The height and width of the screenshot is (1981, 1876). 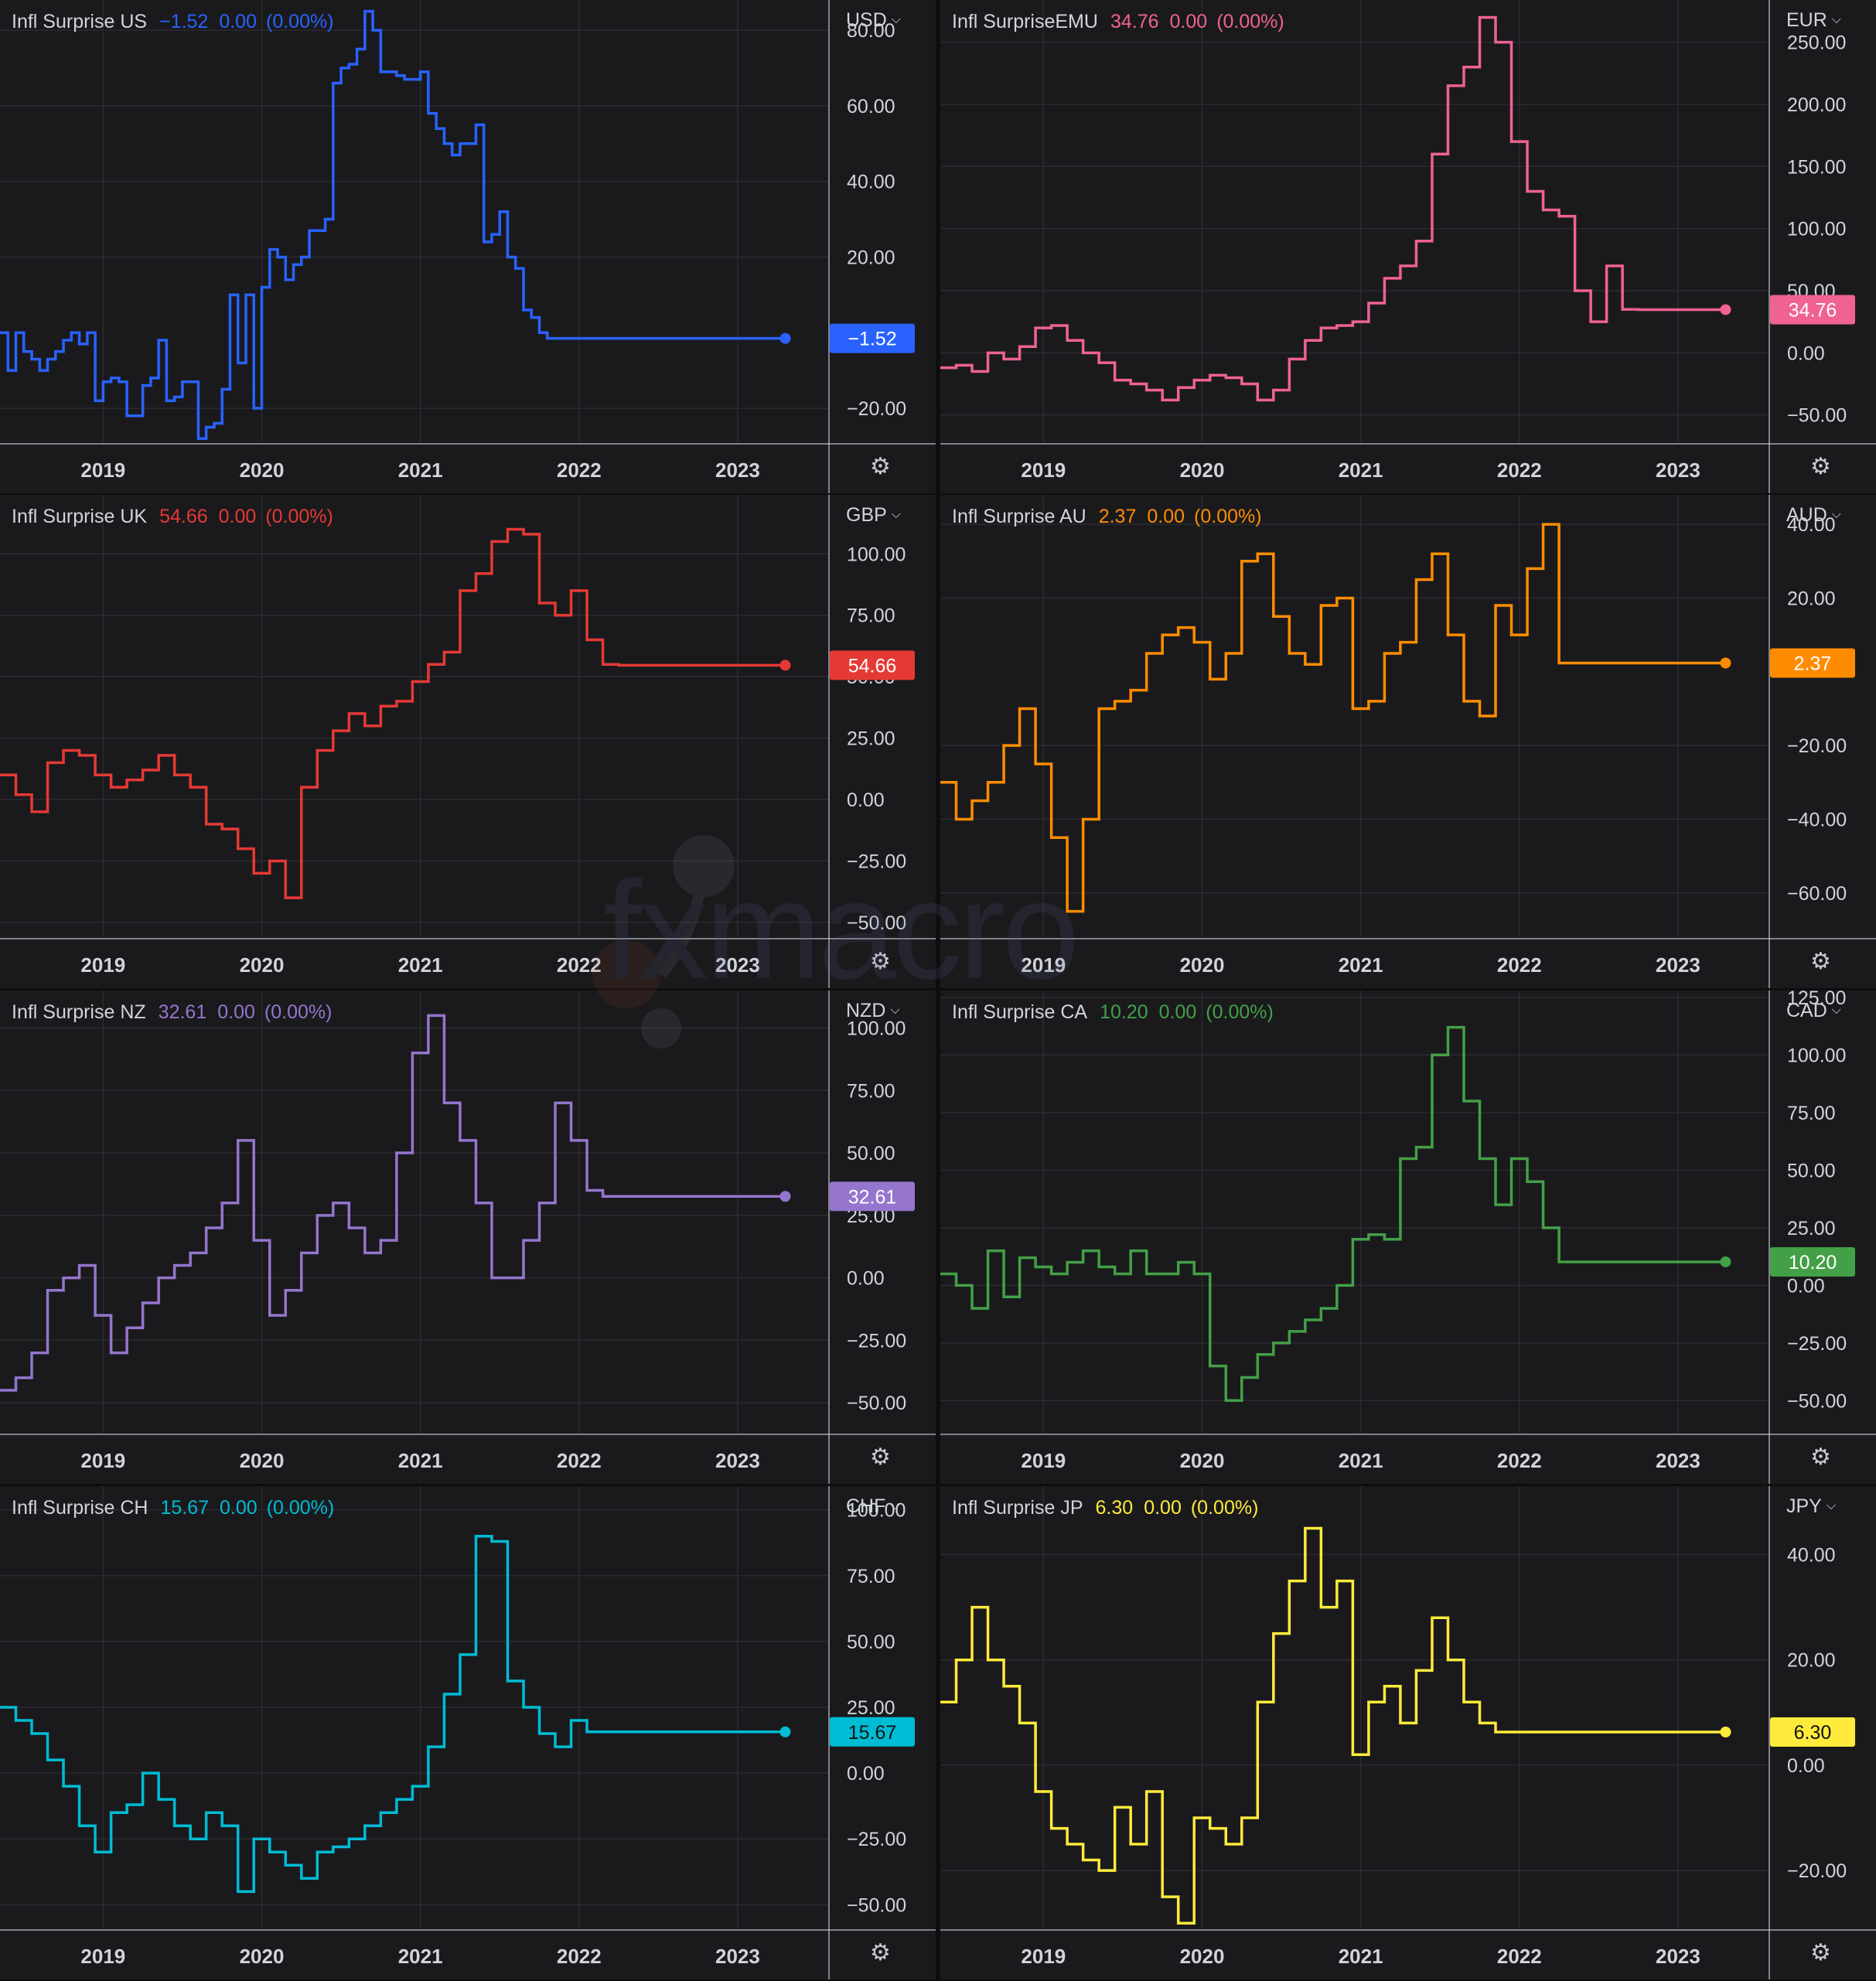 I want to click on series-legend: Infl Surprise CA 10.20 0.00 (0.00%), so click(x=1113, y=1012).